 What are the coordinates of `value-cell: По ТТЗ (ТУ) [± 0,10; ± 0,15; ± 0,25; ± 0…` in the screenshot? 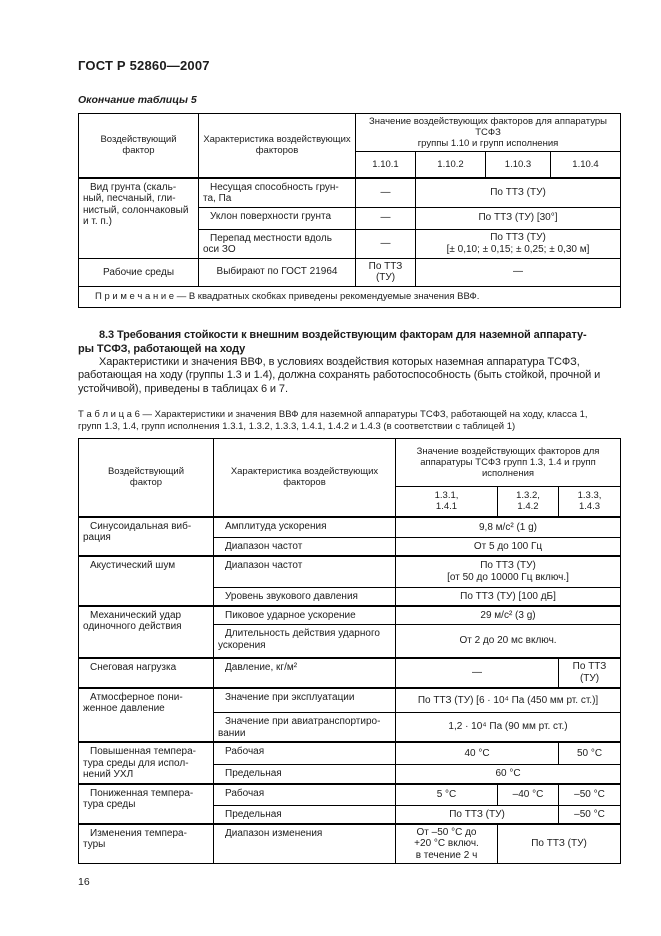 It's located at (518, 243).